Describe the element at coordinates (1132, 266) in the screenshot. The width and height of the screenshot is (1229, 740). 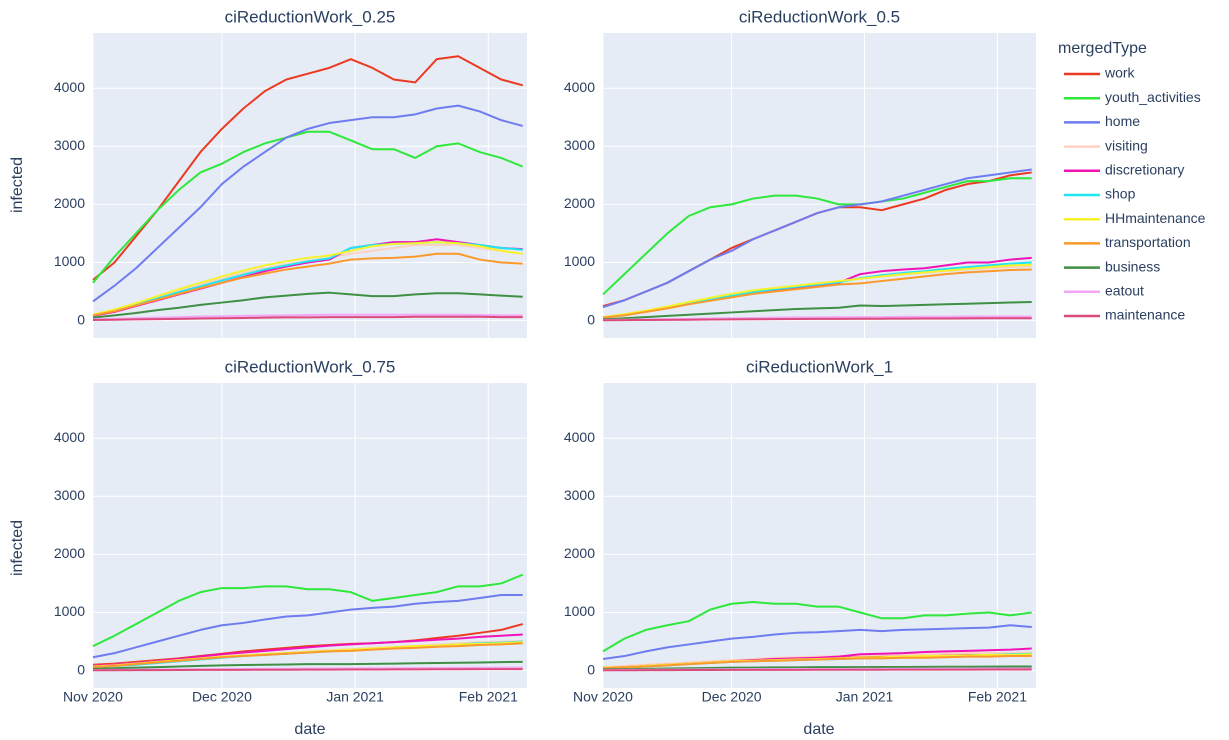
I see `legend-label: business` at that location.